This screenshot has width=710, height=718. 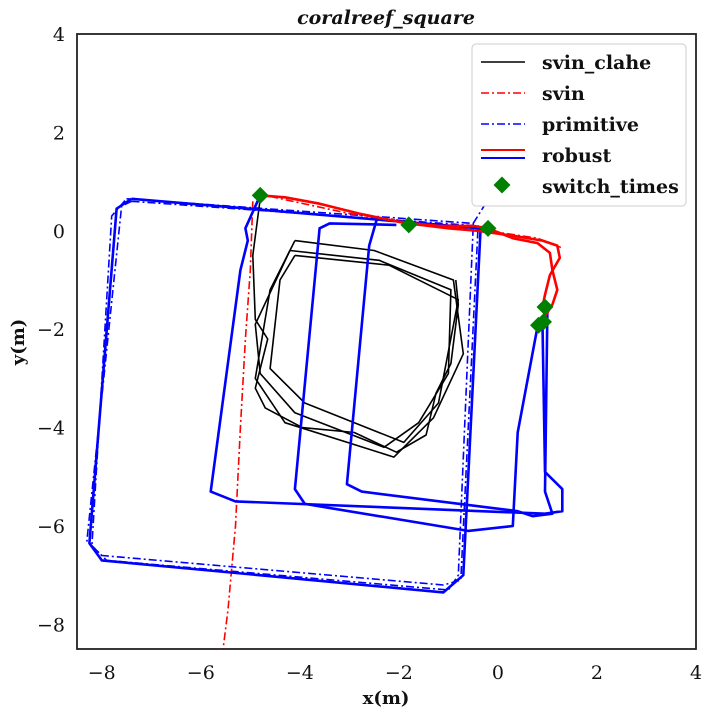 I want to click on x-tick-label: 4, so click(x=696, y=673).